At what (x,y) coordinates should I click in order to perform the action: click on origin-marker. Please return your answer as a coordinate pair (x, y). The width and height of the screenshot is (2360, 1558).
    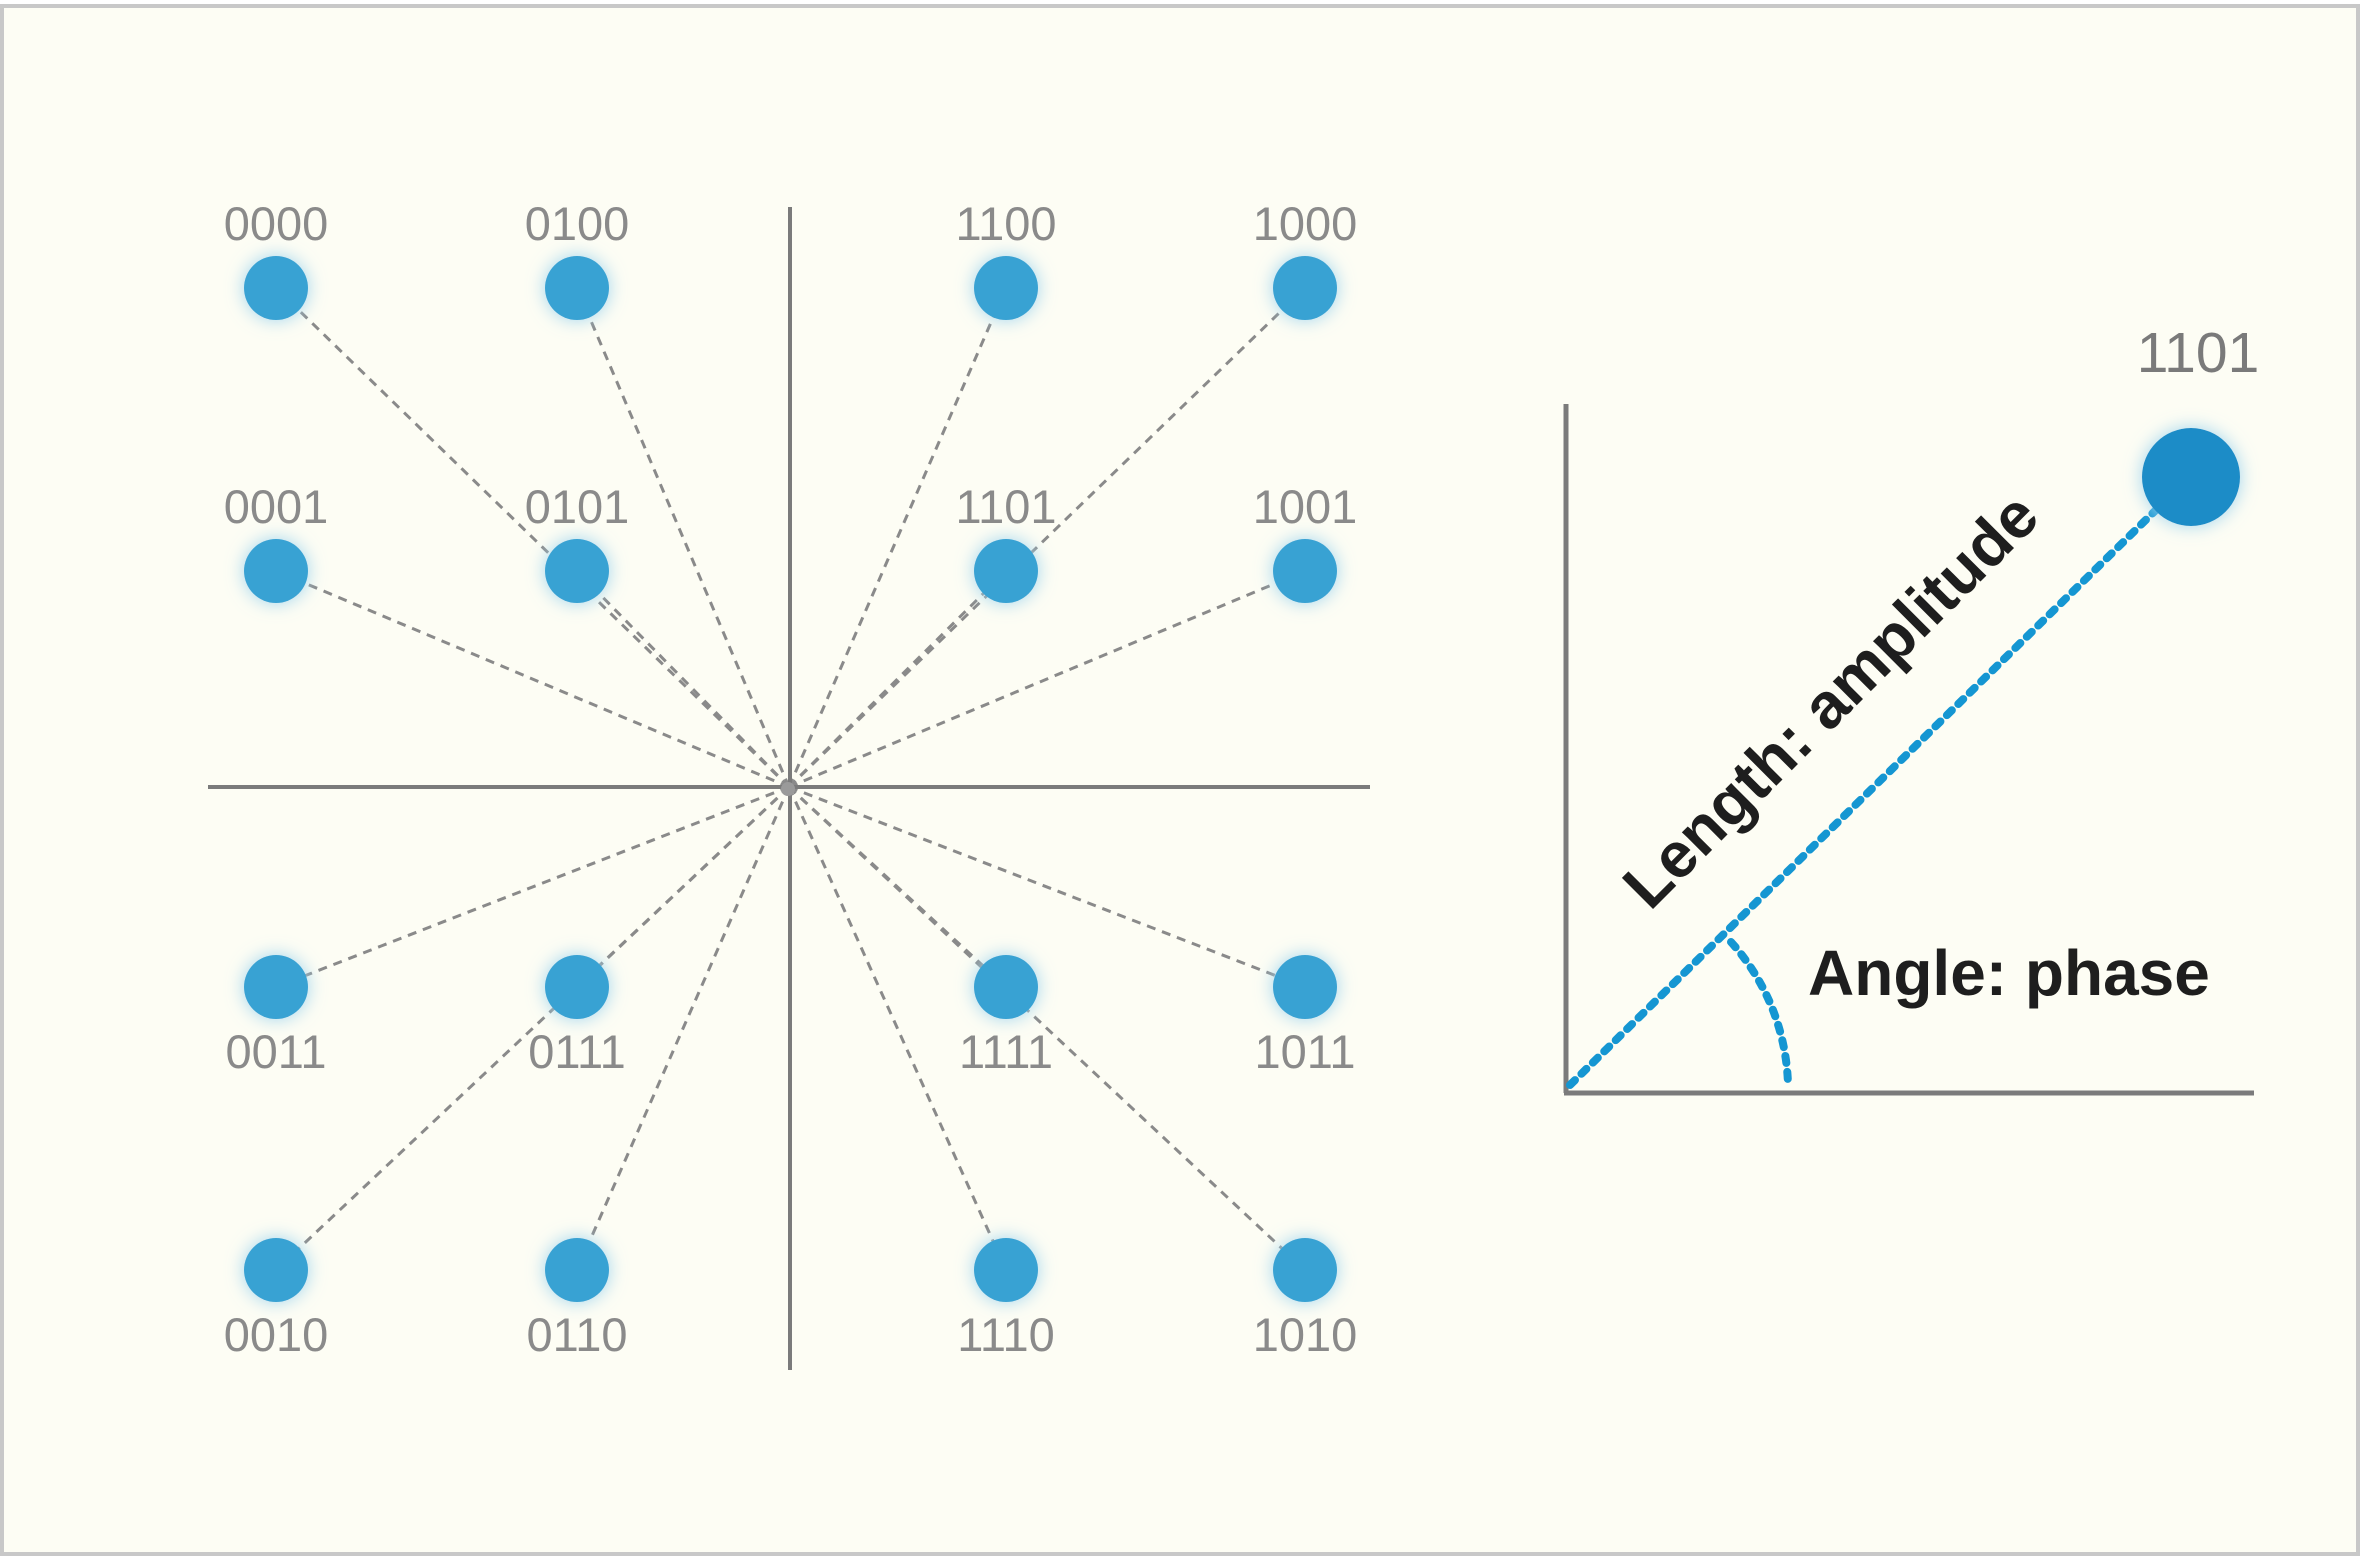
    Looking at the image, I should click on (788, 789).